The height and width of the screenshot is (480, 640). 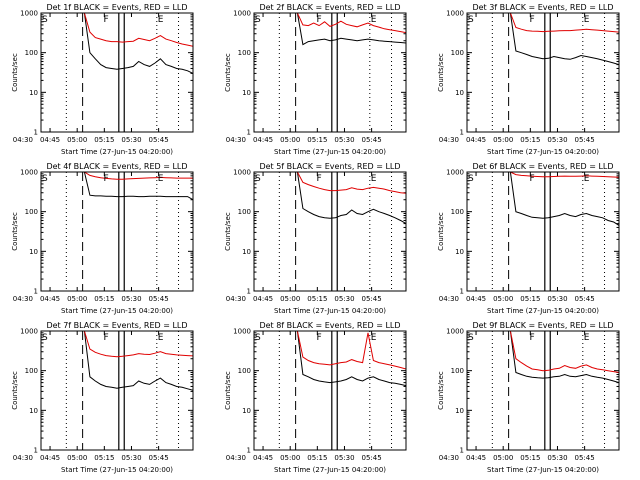 I want to click on chart-title: Det 3f BLACK = Events, RED = LLD, so click(x=542, y=7).